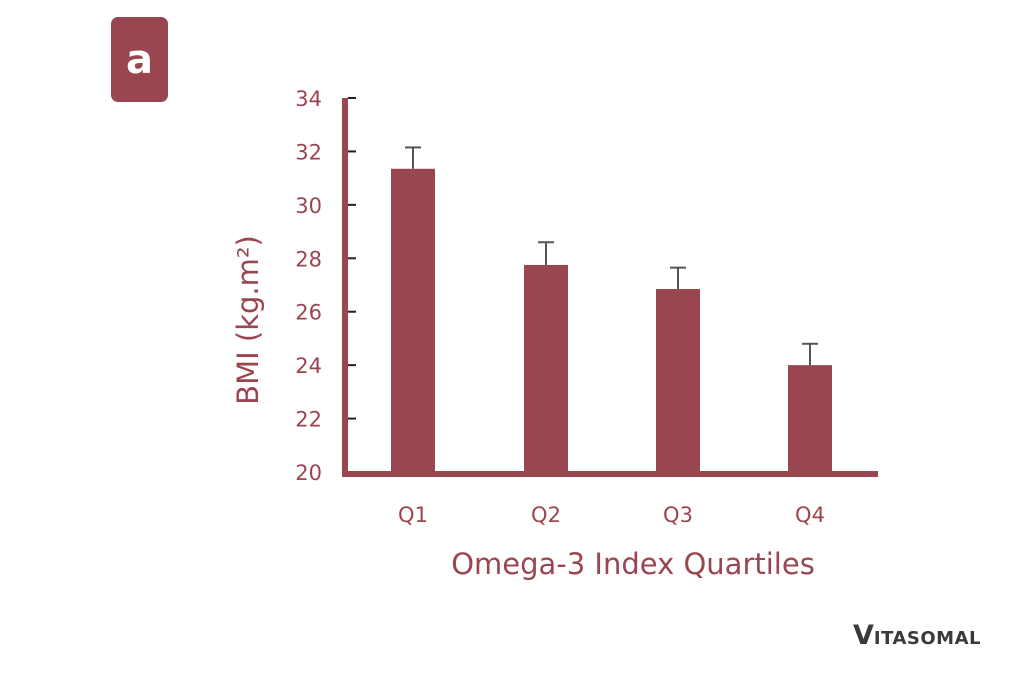  I want to click on y-axis-title: BMI (kg.m²), so click(248, 320).